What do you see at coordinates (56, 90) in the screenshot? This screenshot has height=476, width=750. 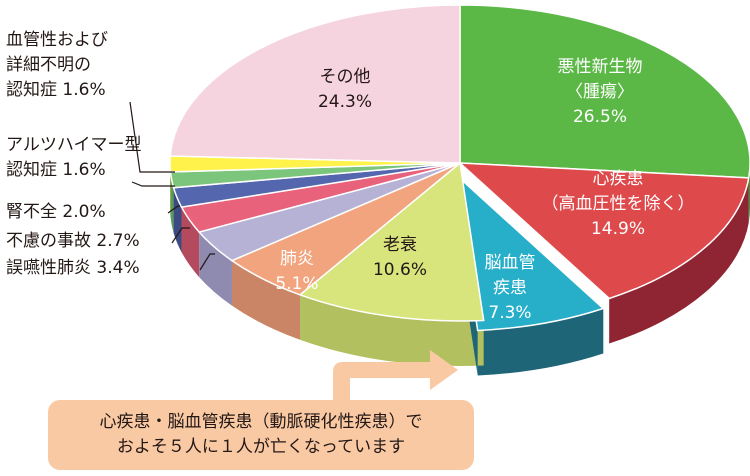 I see `outside-label-9-line: 認知症 1.6%` at bounding box center [56, 90].